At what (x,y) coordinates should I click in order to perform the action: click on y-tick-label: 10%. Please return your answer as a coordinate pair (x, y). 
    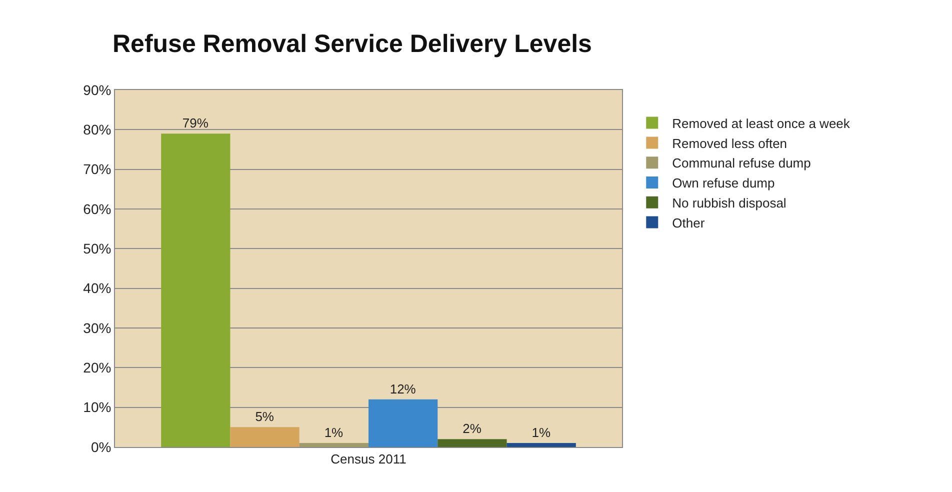
    Looking at the image, I should click on (97, 407).